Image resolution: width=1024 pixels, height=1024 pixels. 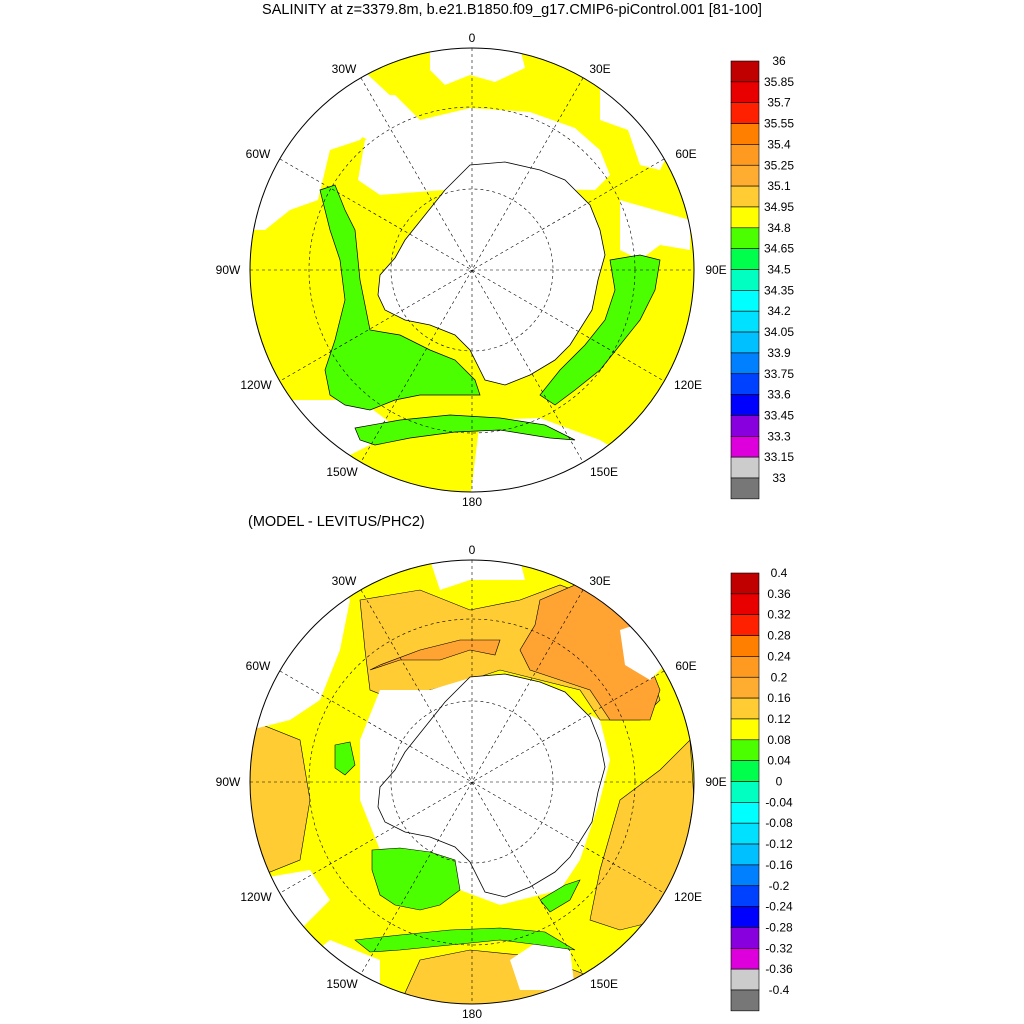 What do you see at coordinates (779, 165) in the screenshot?
I see `top-colorbar-label: 35.25` at bounding box center [779, 165].